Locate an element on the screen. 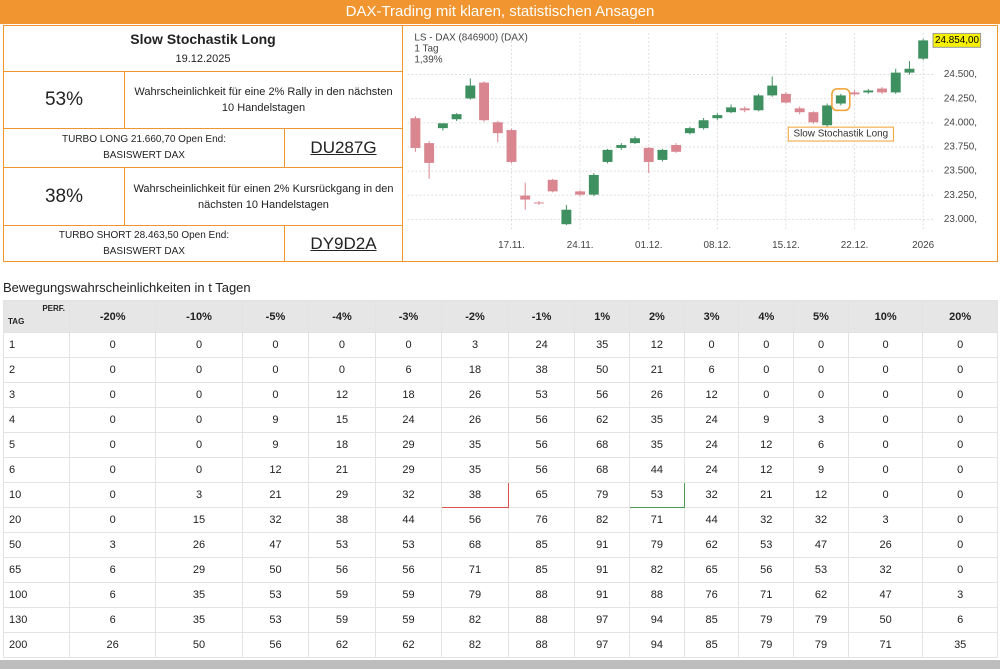  cell: 32 is located at coordinates (885, 570).